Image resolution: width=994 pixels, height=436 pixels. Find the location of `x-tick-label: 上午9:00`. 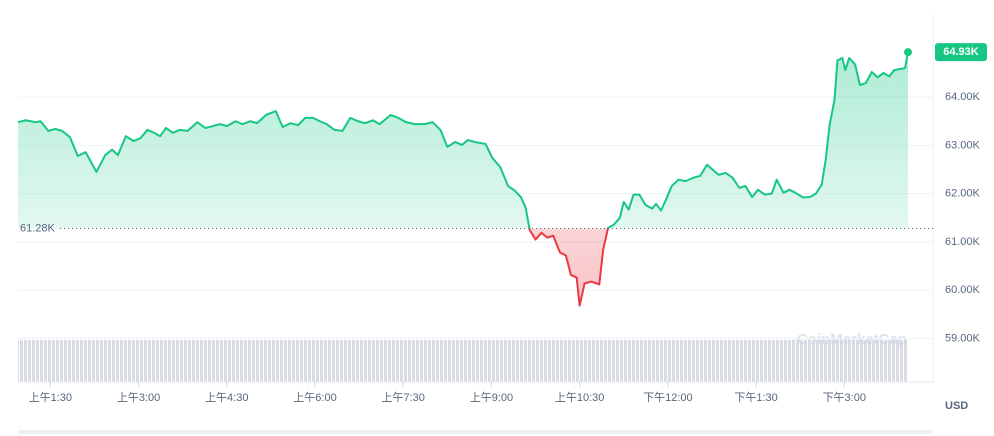

x-tick-label: 上午9:00 is located at coordinates (491, 397).